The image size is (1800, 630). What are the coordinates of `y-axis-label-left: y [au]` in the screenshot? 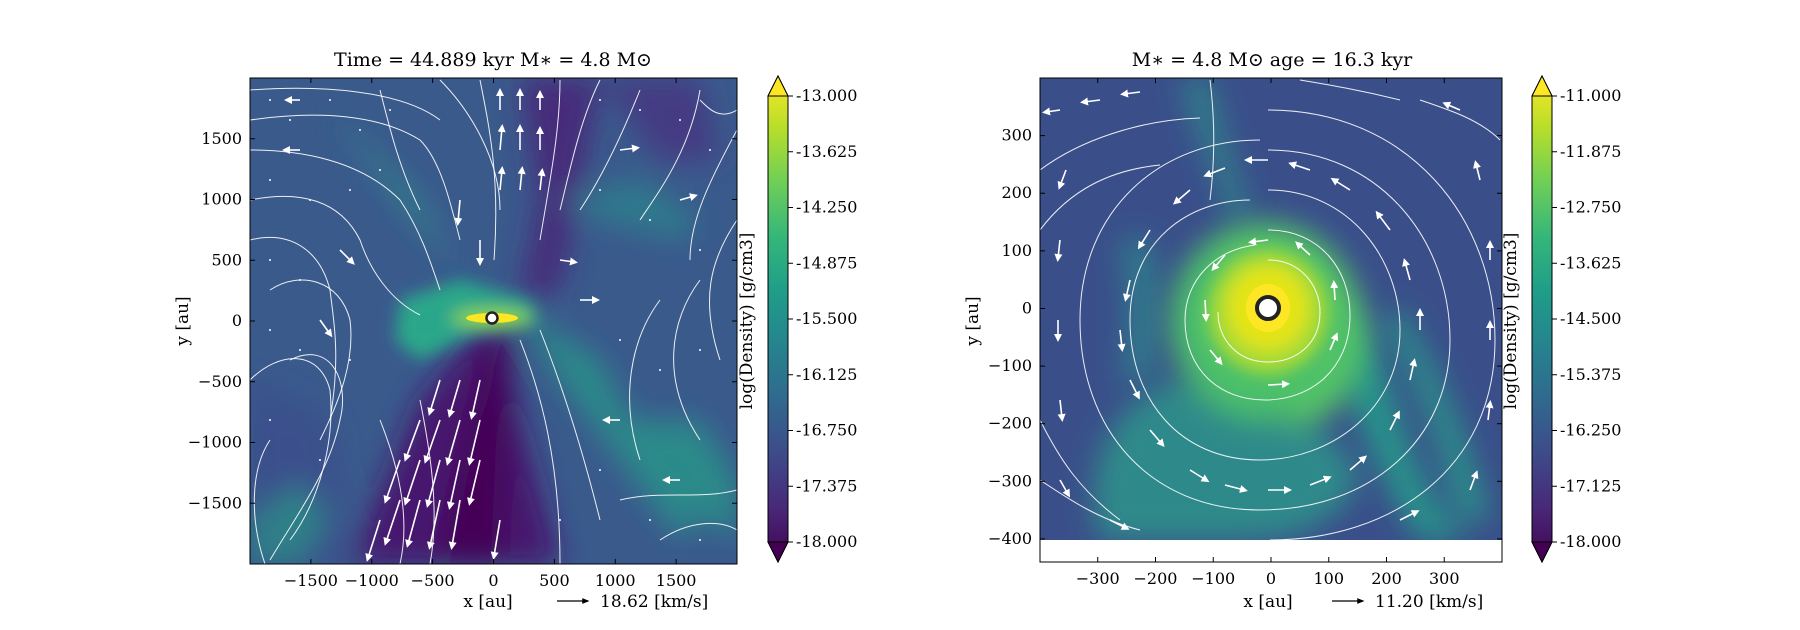 It's located at (183, 321).